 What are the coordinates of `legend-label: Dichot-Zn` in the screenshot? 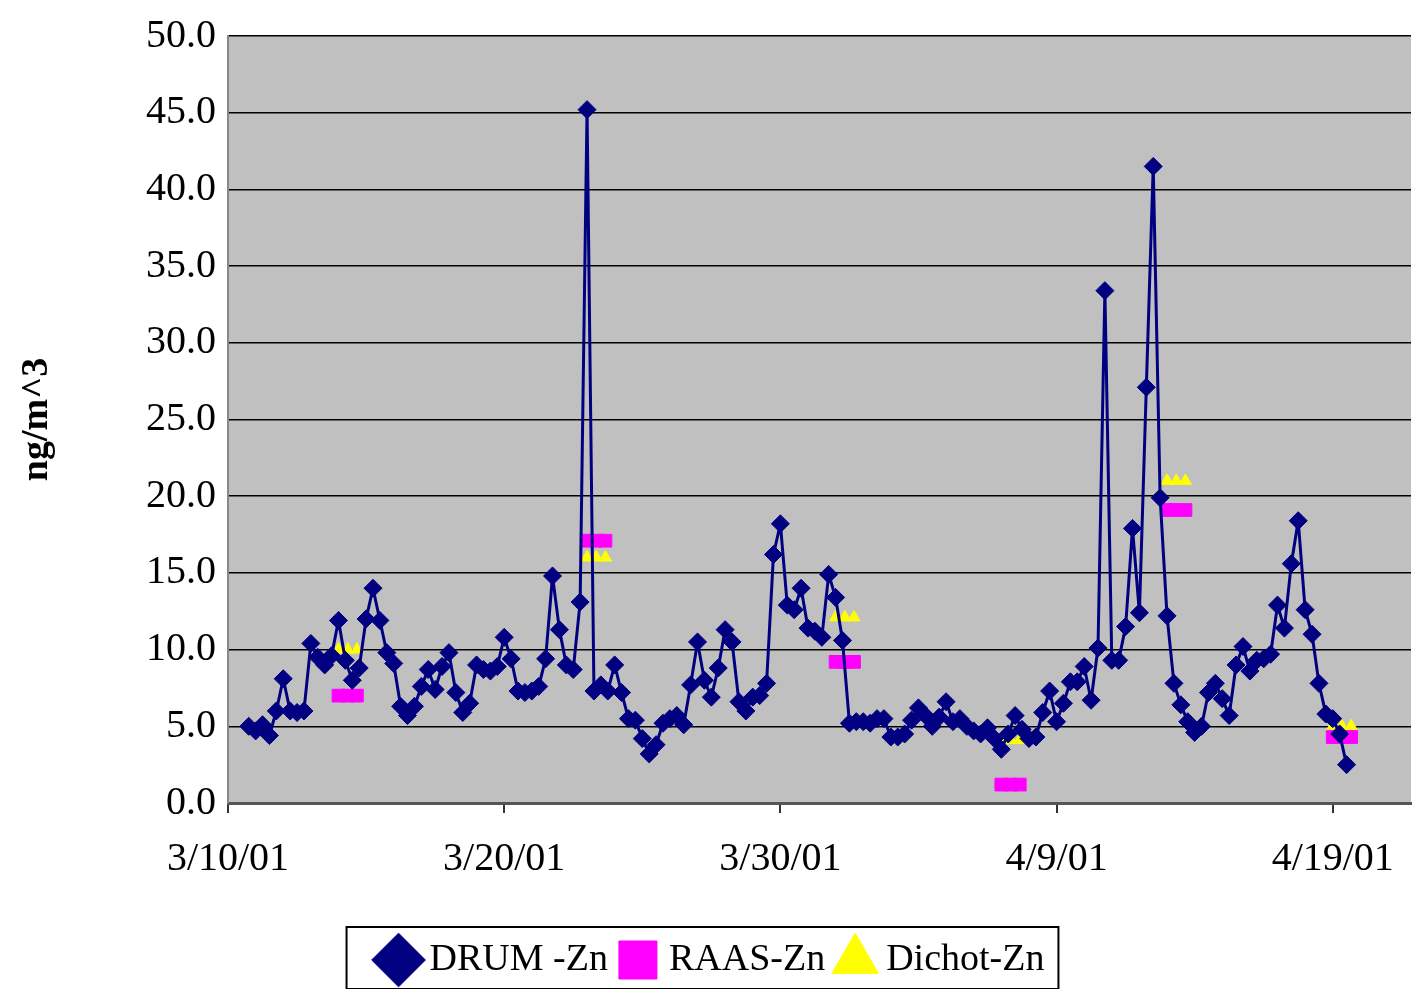 It's located at (965, 956).